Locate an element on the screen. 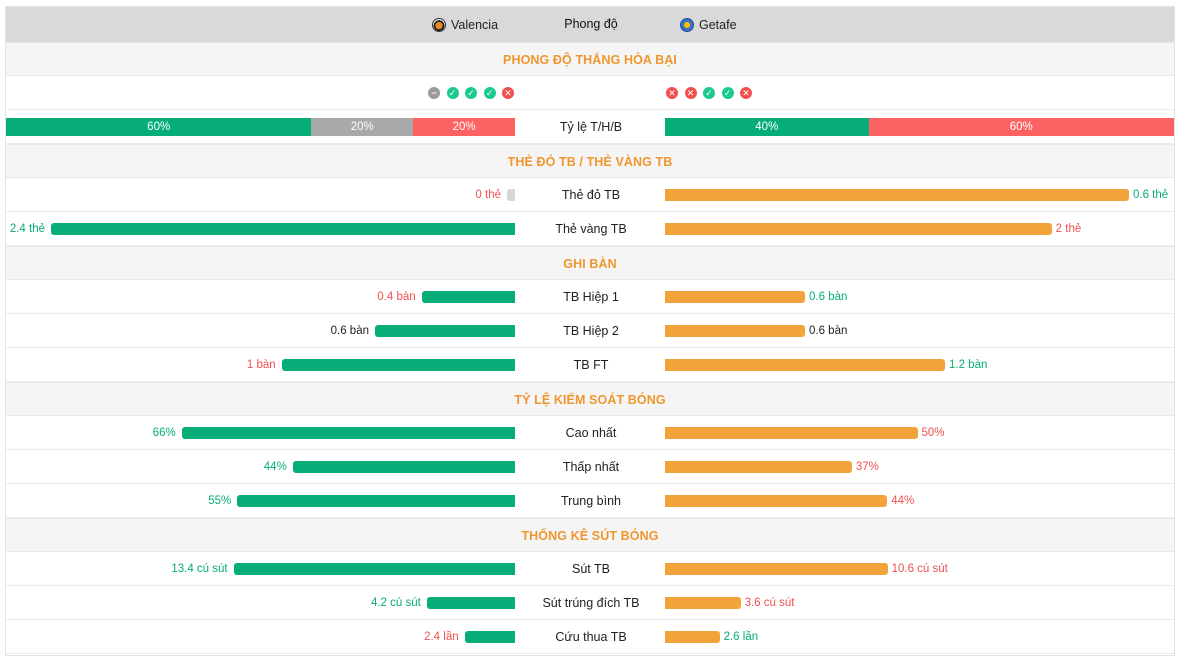 The height and width of the screenshot is (666, 1181). getafe-crest-icon is located at coordinates (687, 24).